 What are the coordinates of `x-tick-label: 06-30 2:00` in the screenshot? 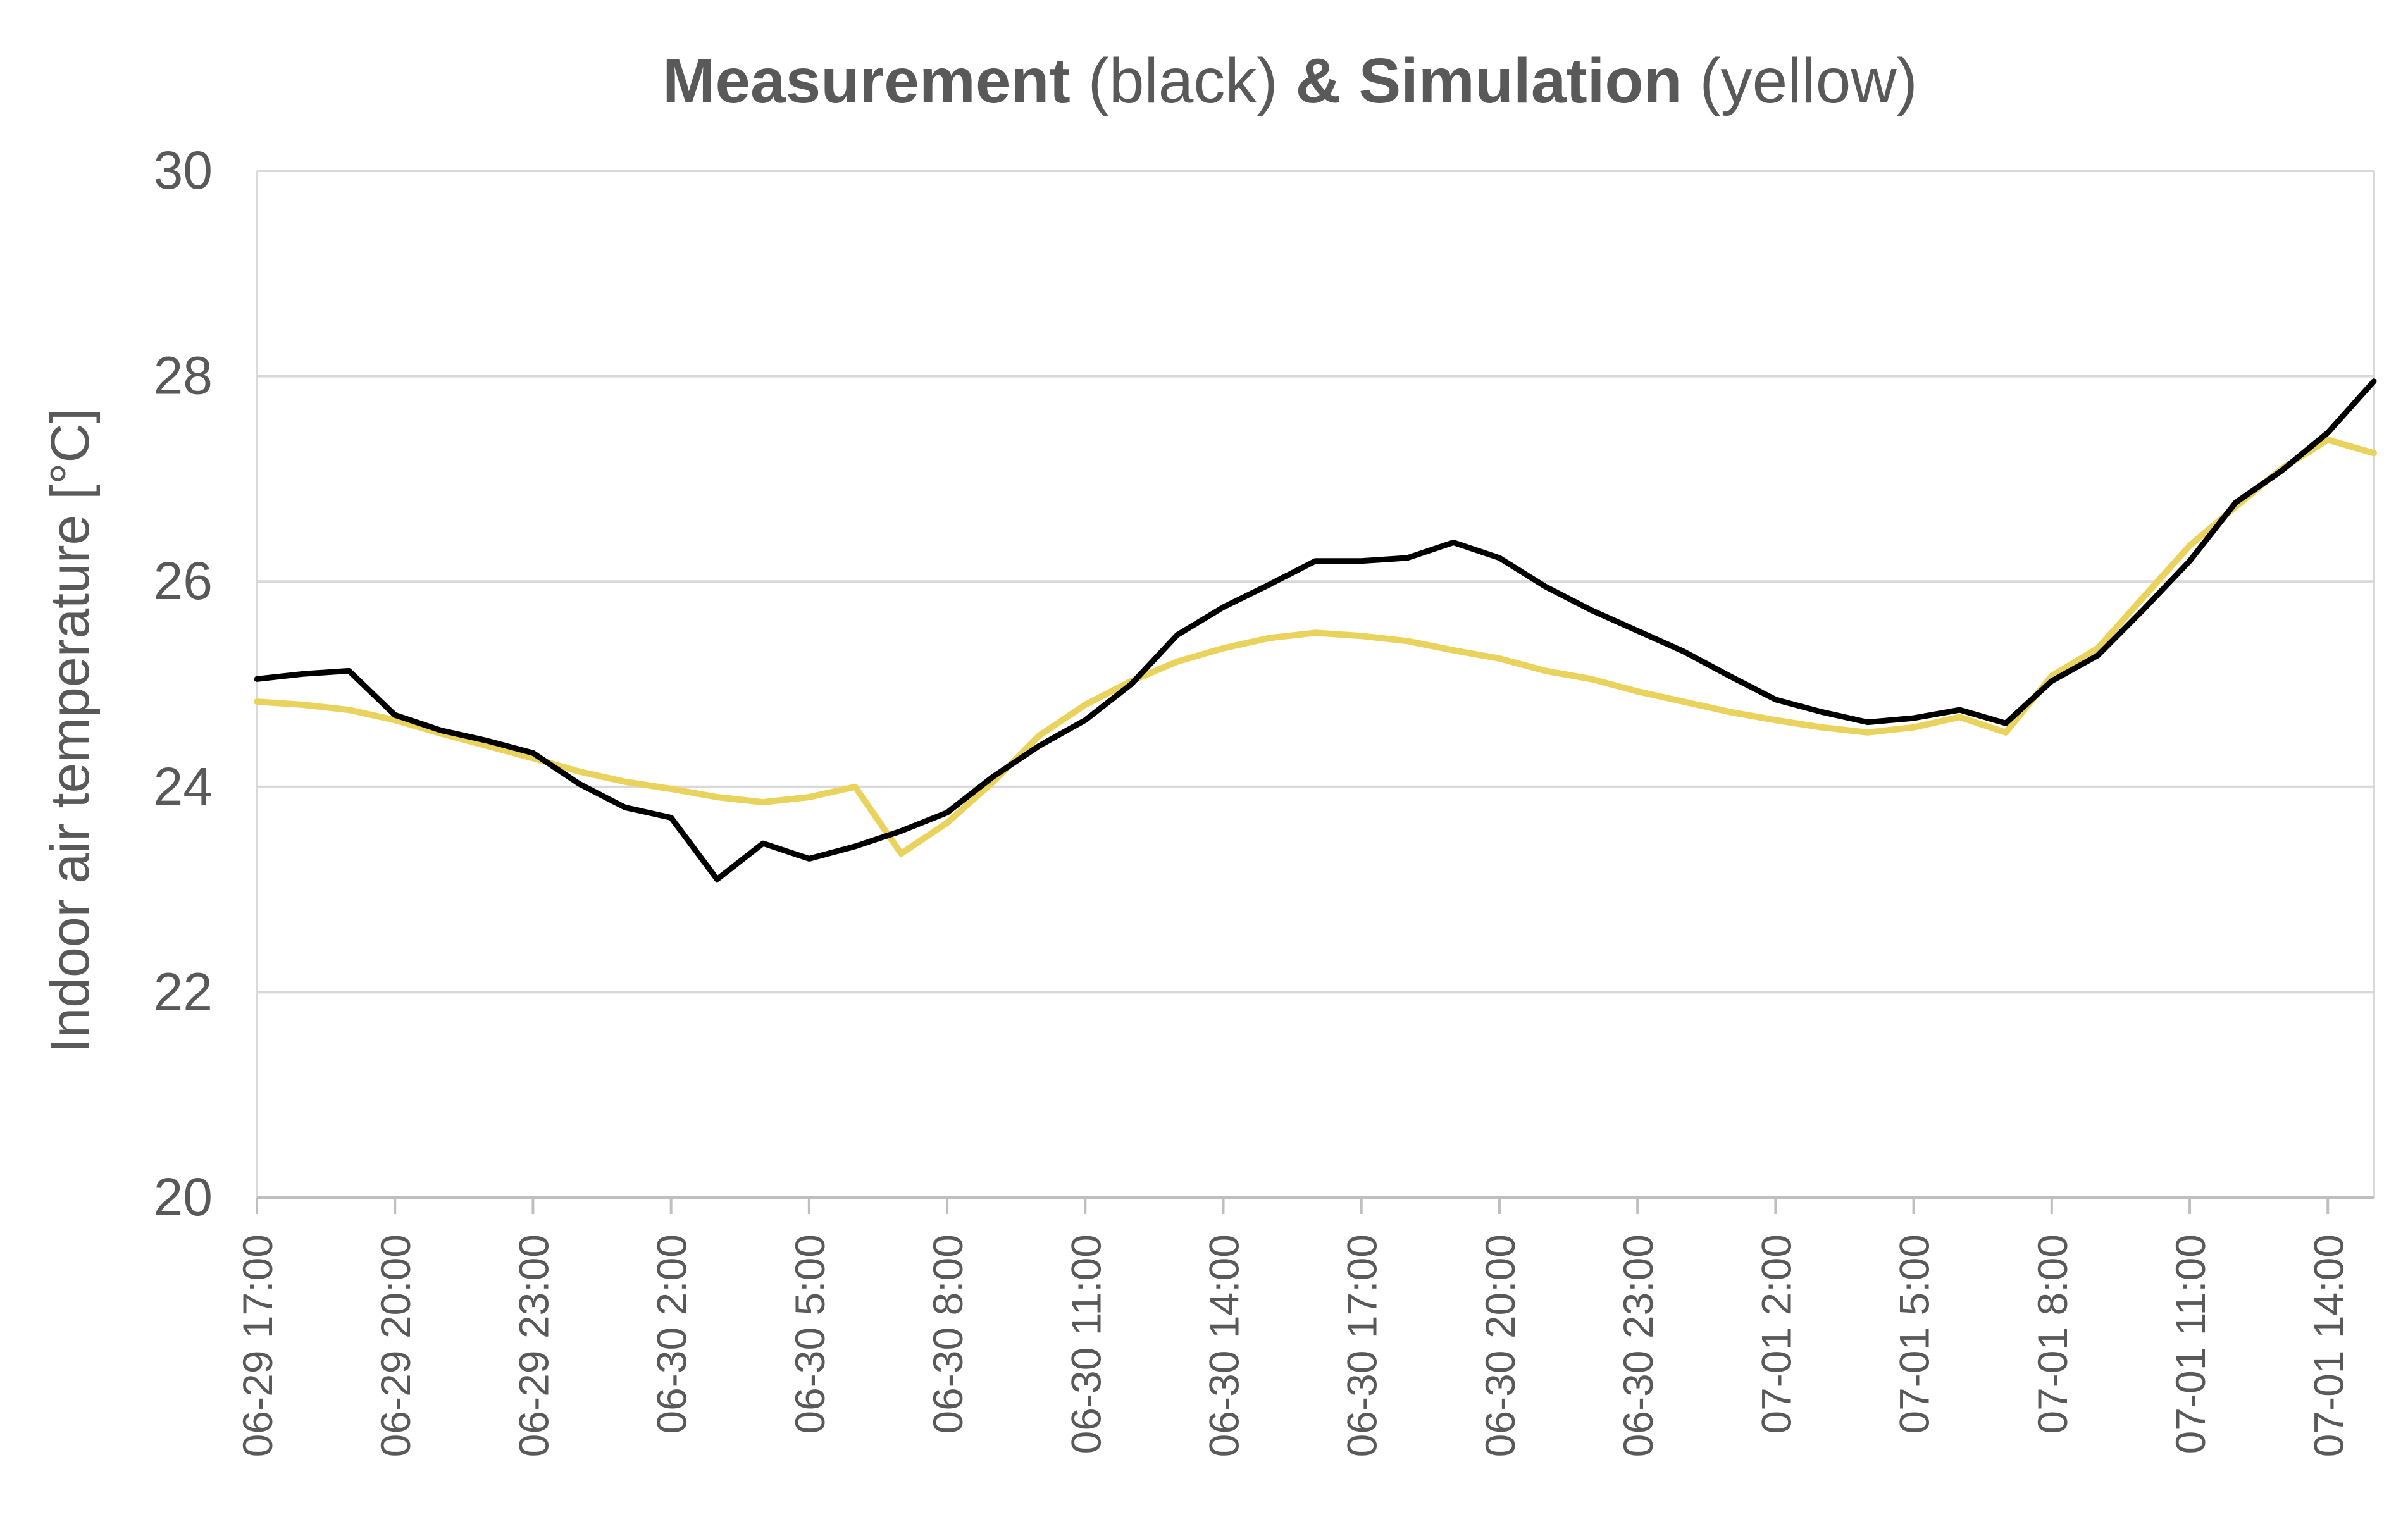 It's located at (672, 1334).